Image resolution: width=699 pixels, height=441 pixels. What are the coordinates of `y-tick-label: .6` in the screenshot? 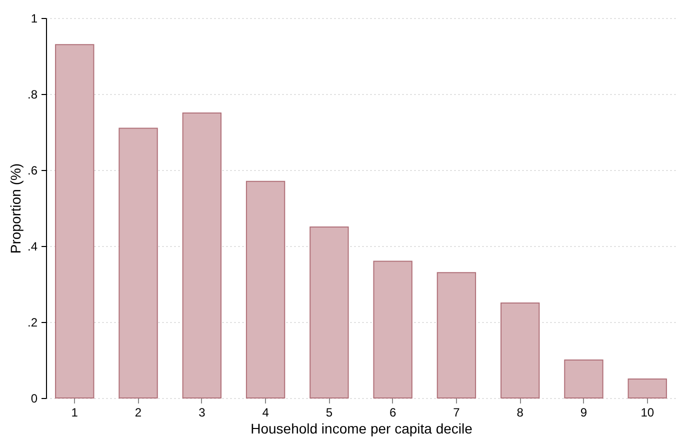 It's located at (32, 171).